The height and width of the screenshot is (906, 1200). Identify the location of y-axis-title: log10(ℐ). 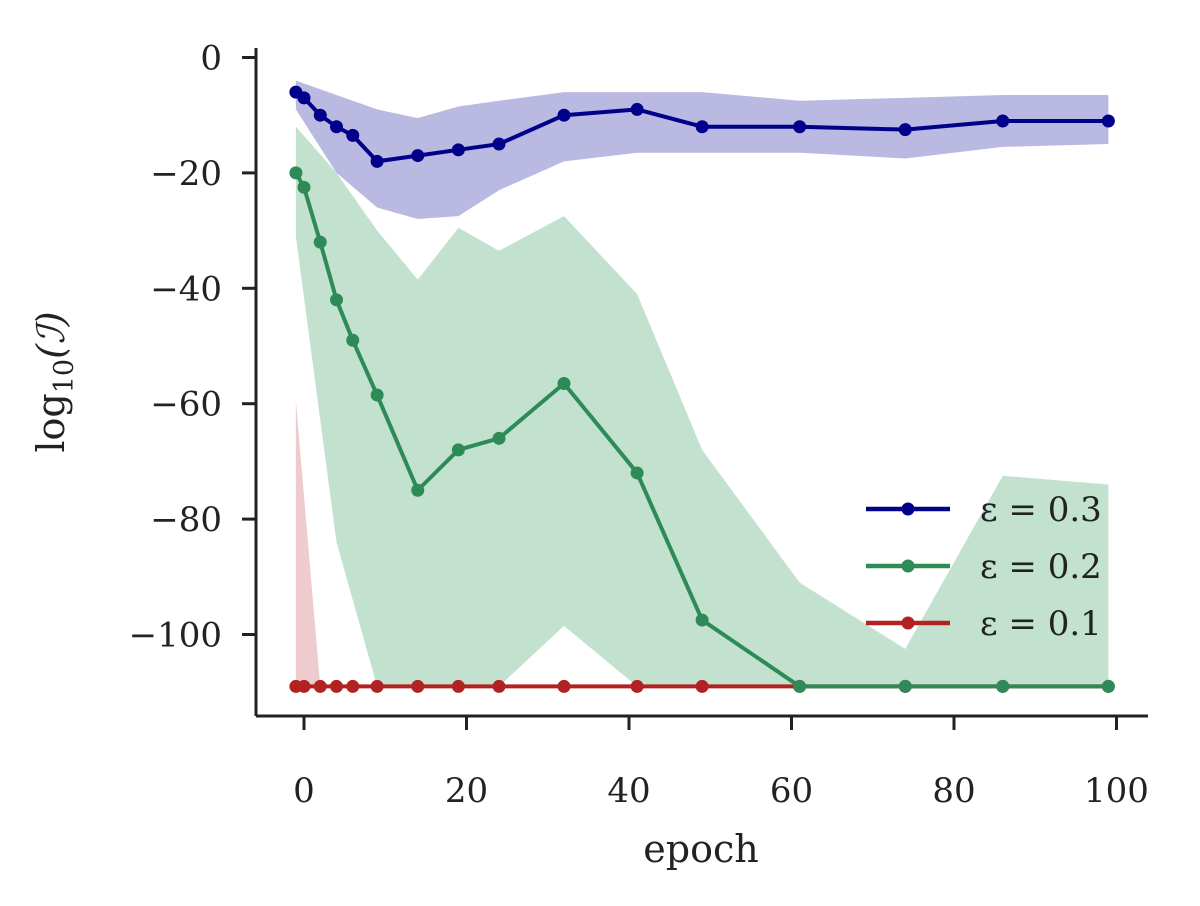
(54, 381).